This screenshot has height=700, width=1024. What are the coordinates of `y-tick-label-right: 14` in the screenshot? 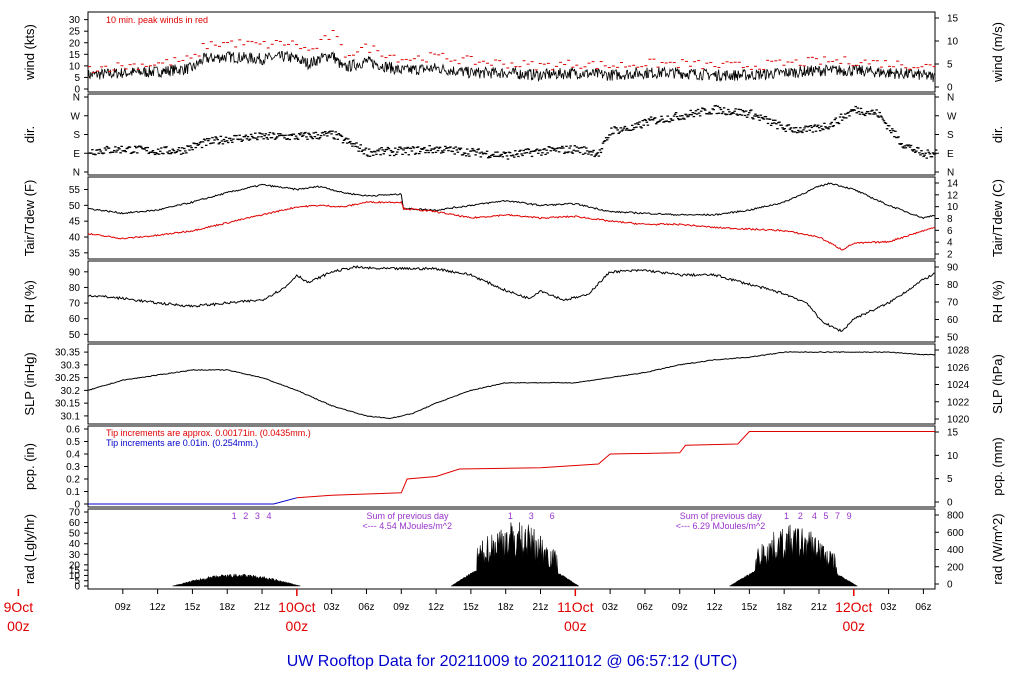 It's located at (953, 184).